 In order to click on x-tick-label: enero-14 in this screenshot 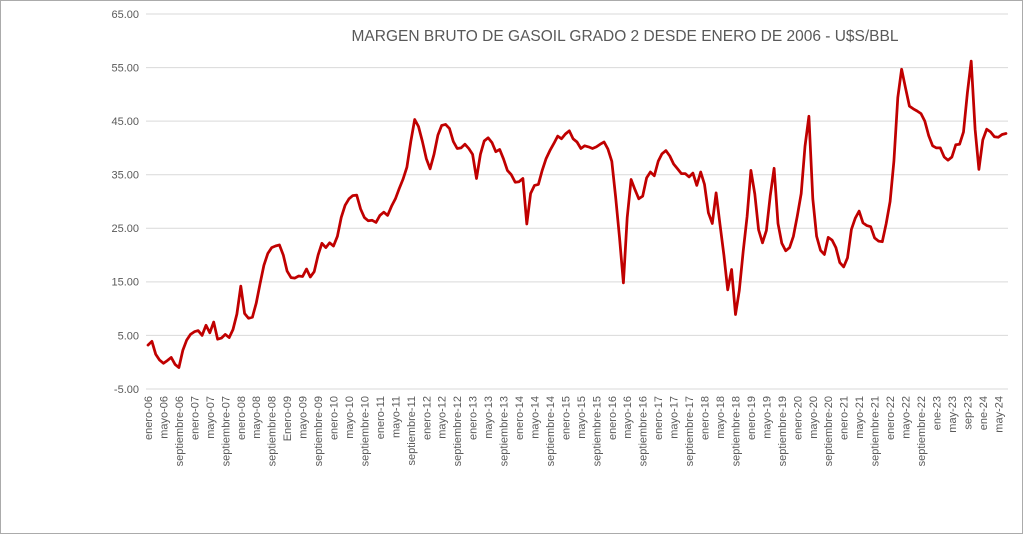, I will do `click(520, 418)`.